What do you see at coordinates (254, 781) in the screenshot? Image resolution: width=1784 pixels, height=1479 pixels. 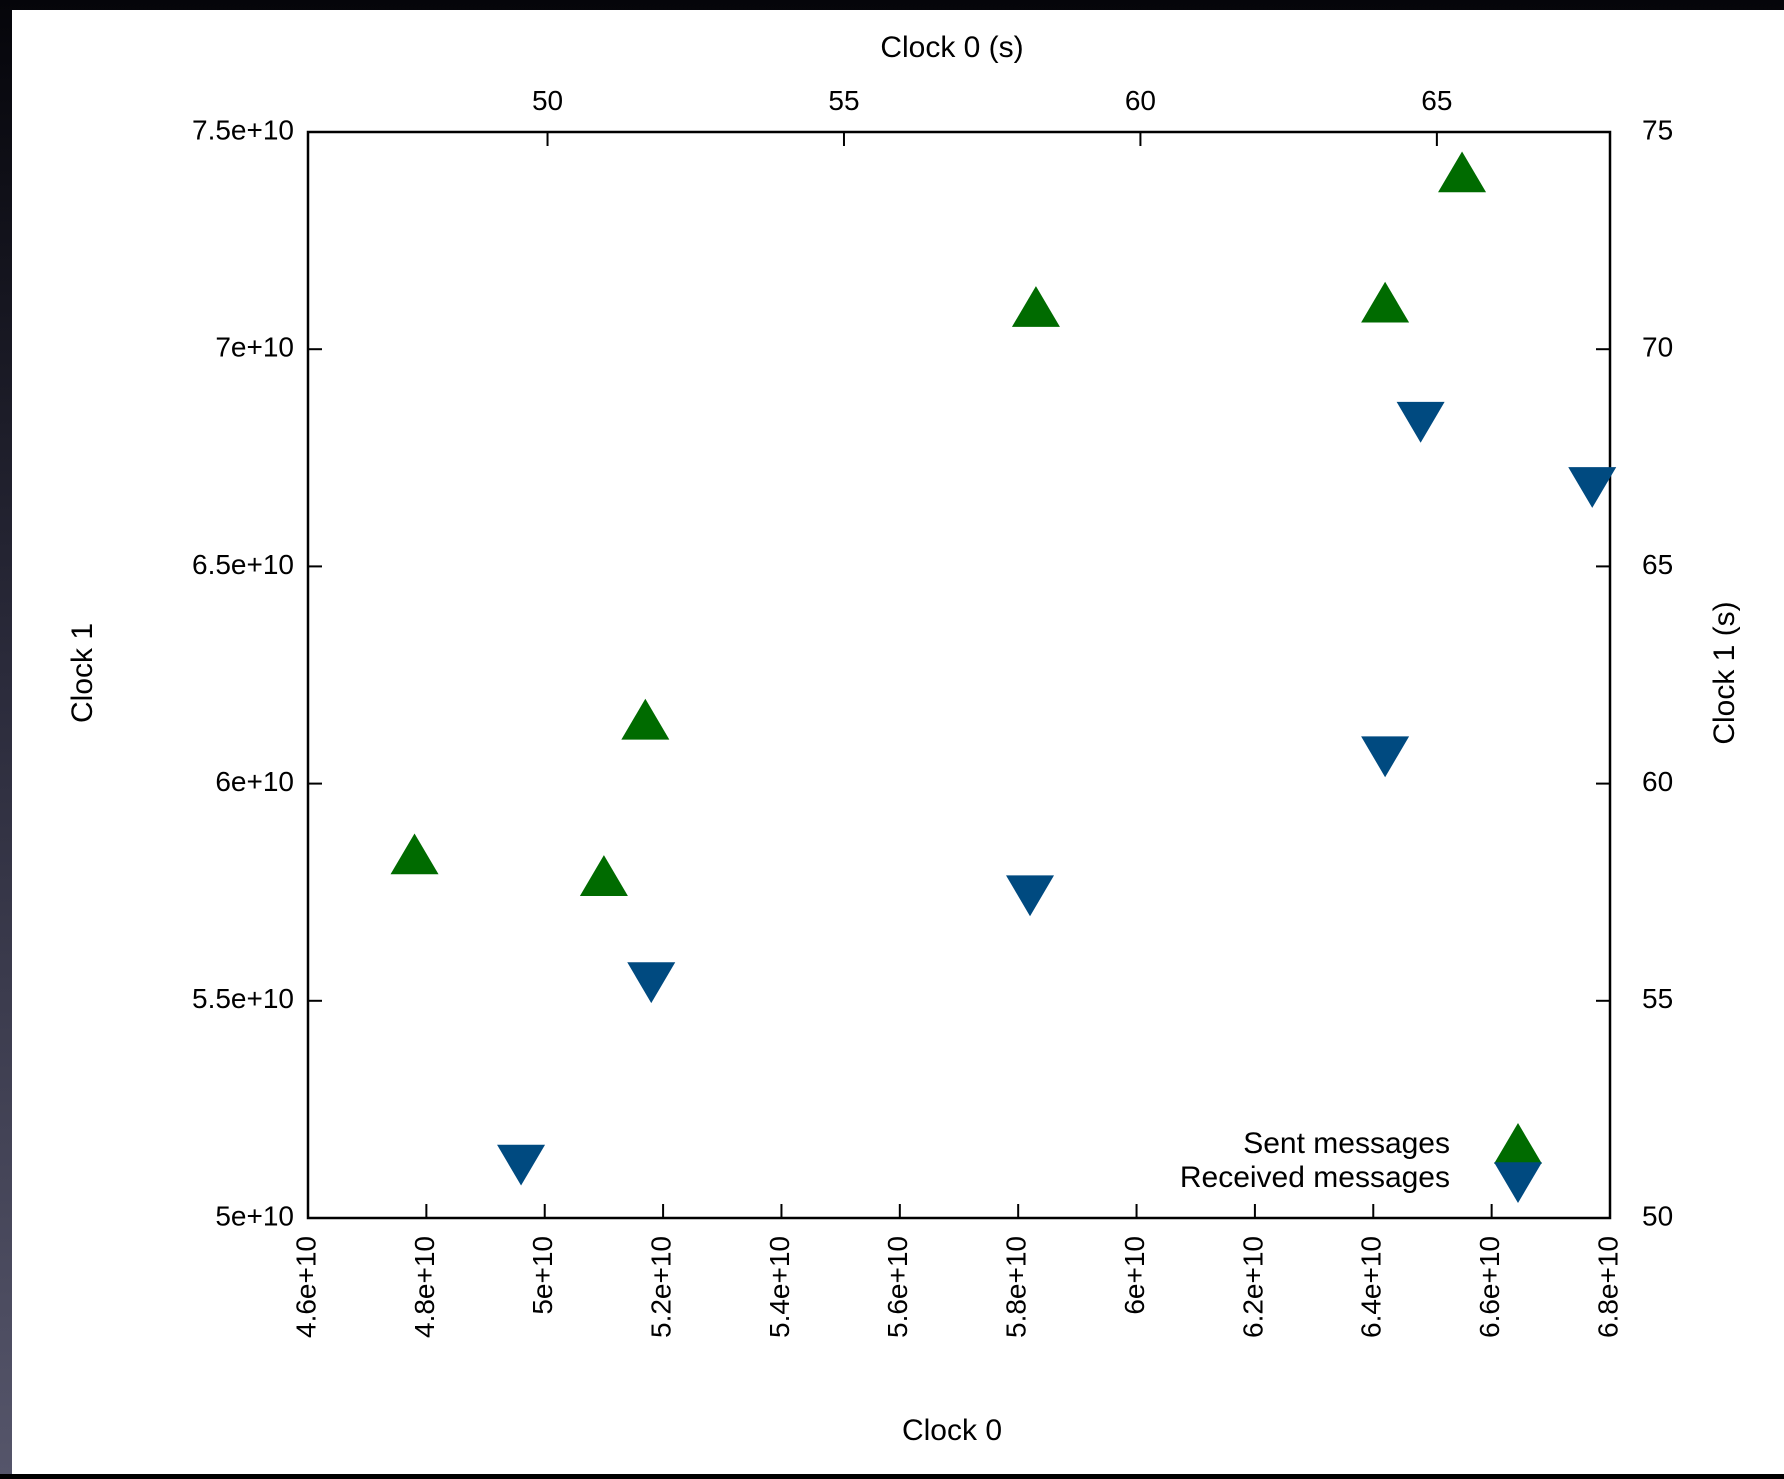 I see `y-tick-label: 6e+10` at bounding box center [254, 781].